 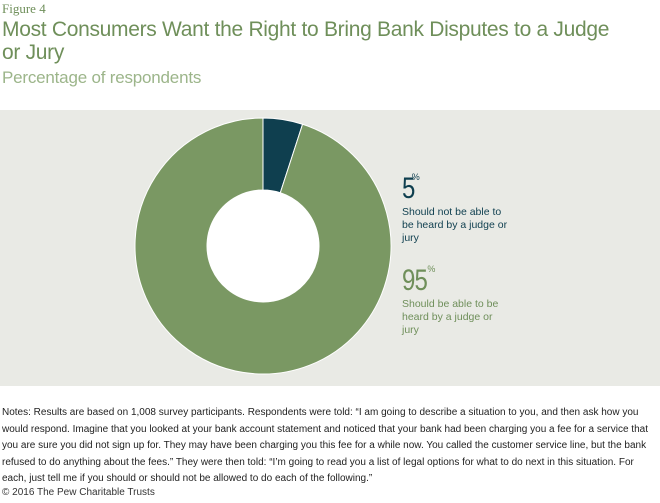 I want to click on figure-label: Figure 4, so click(x=24, y=8).